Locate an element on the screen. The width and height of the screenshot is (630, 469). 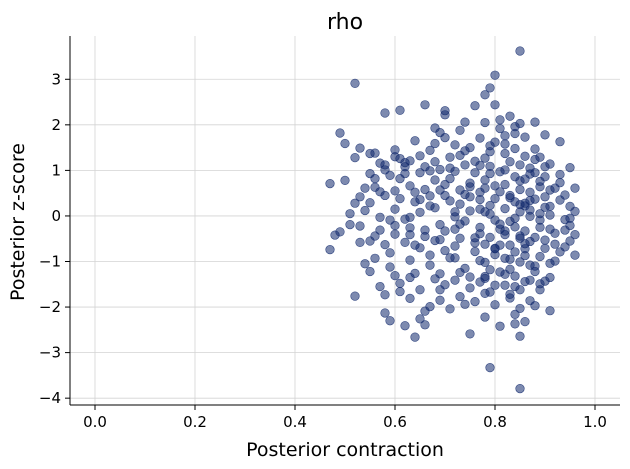
chart-title: rho is located at coordinates (345, 22).